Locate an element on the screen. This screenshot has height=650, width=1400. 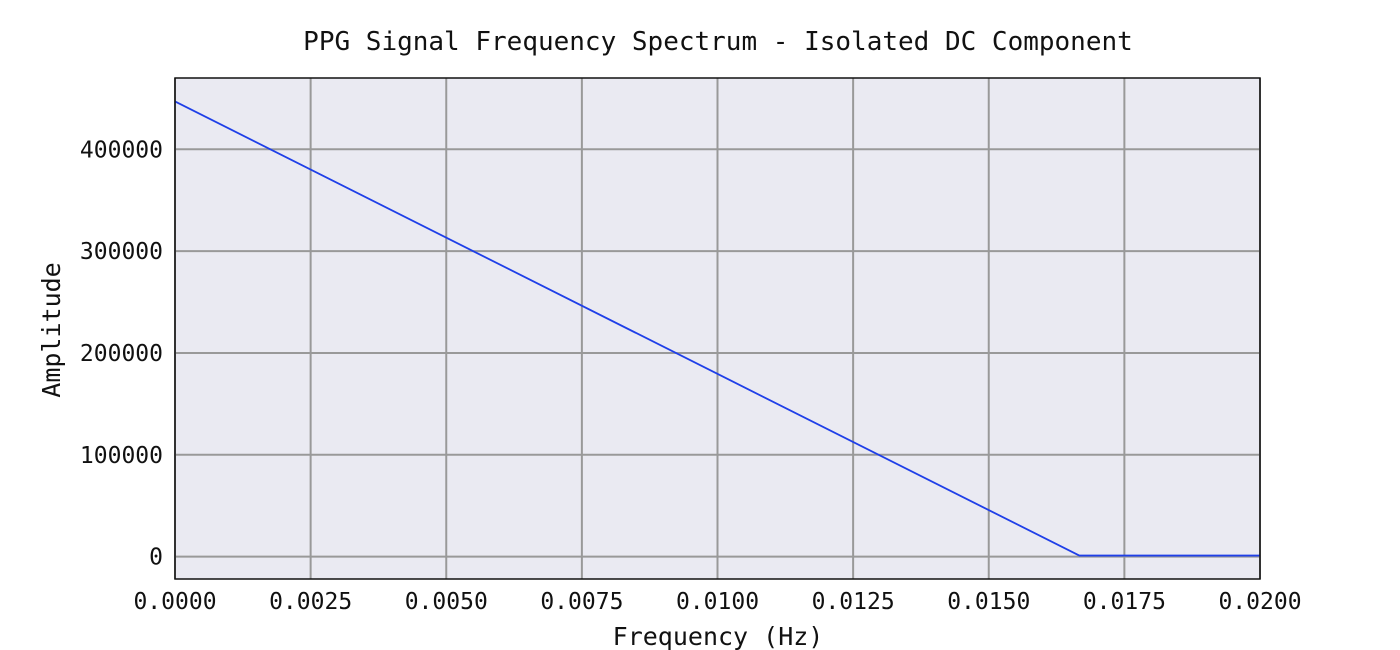
y-tick-label: 300000 is located at coordinates (121, 252).